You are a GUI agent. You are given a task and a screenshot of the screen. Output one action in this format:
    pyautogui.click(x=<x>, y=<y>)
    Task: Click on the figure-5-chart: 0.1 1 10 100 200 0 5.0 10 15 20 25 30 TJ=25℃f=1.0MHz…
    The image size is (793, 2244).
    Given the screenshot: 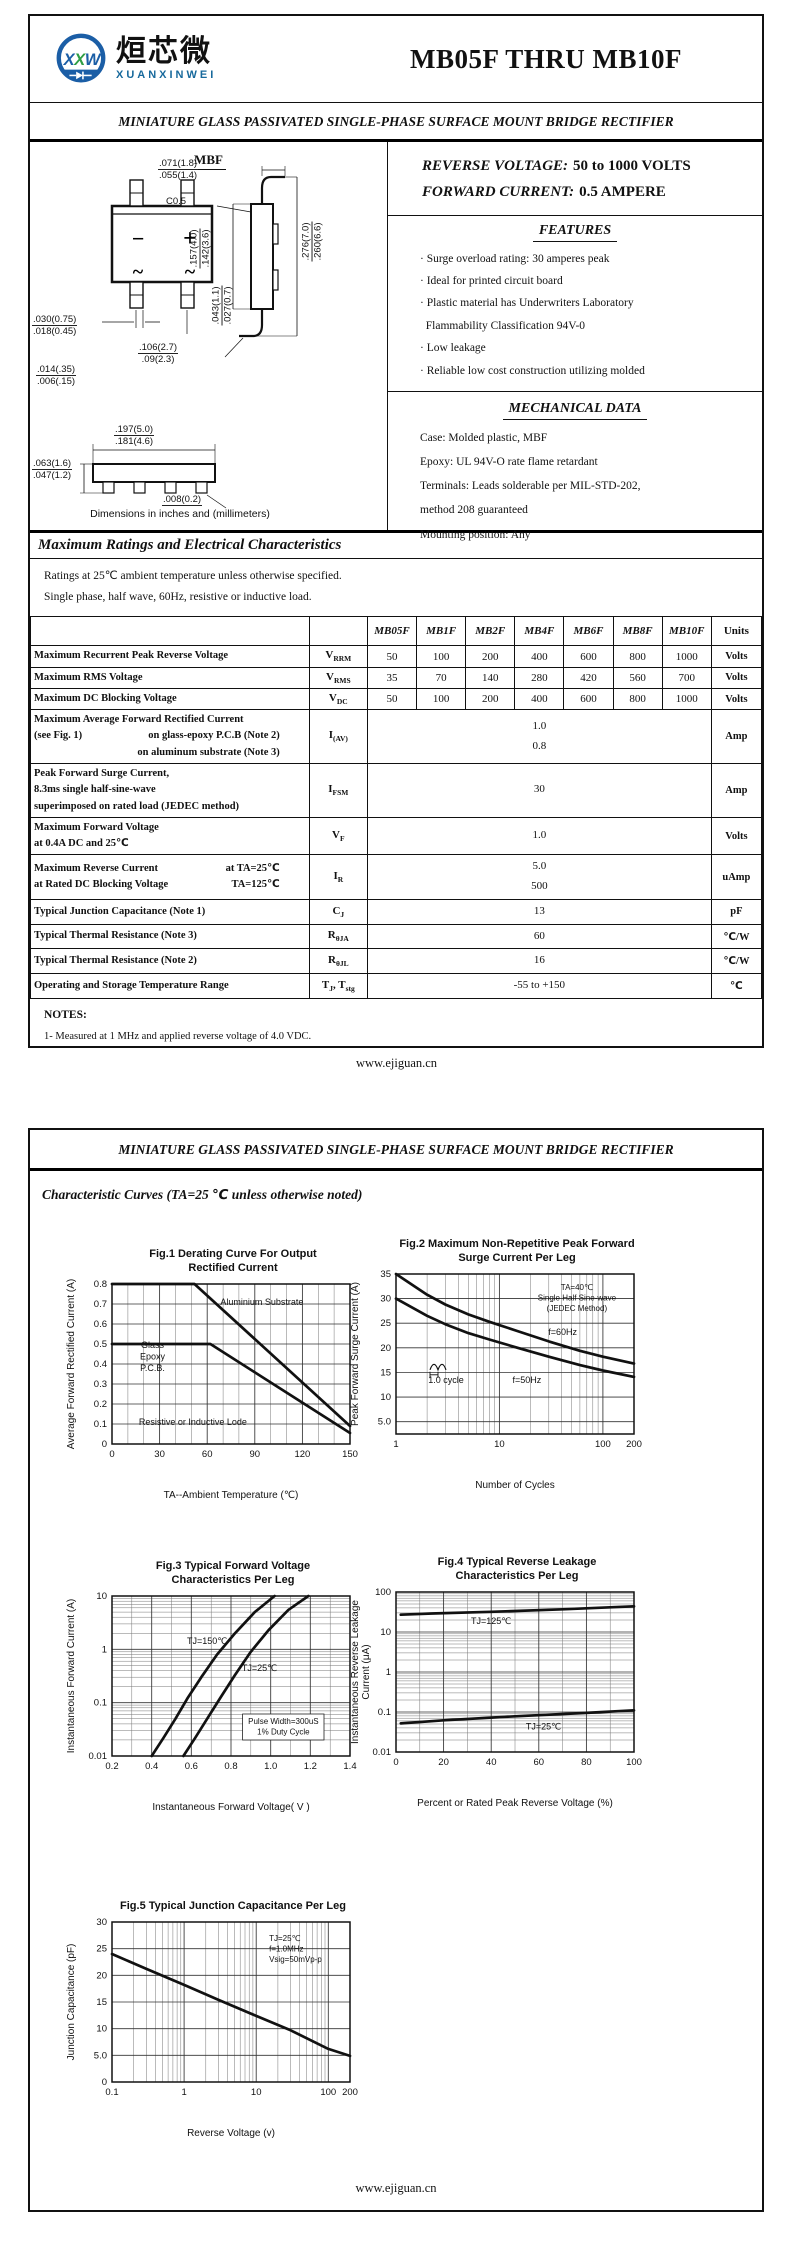 What is the action you would take?
    pyautogui.click(x=212, y=2028)
    